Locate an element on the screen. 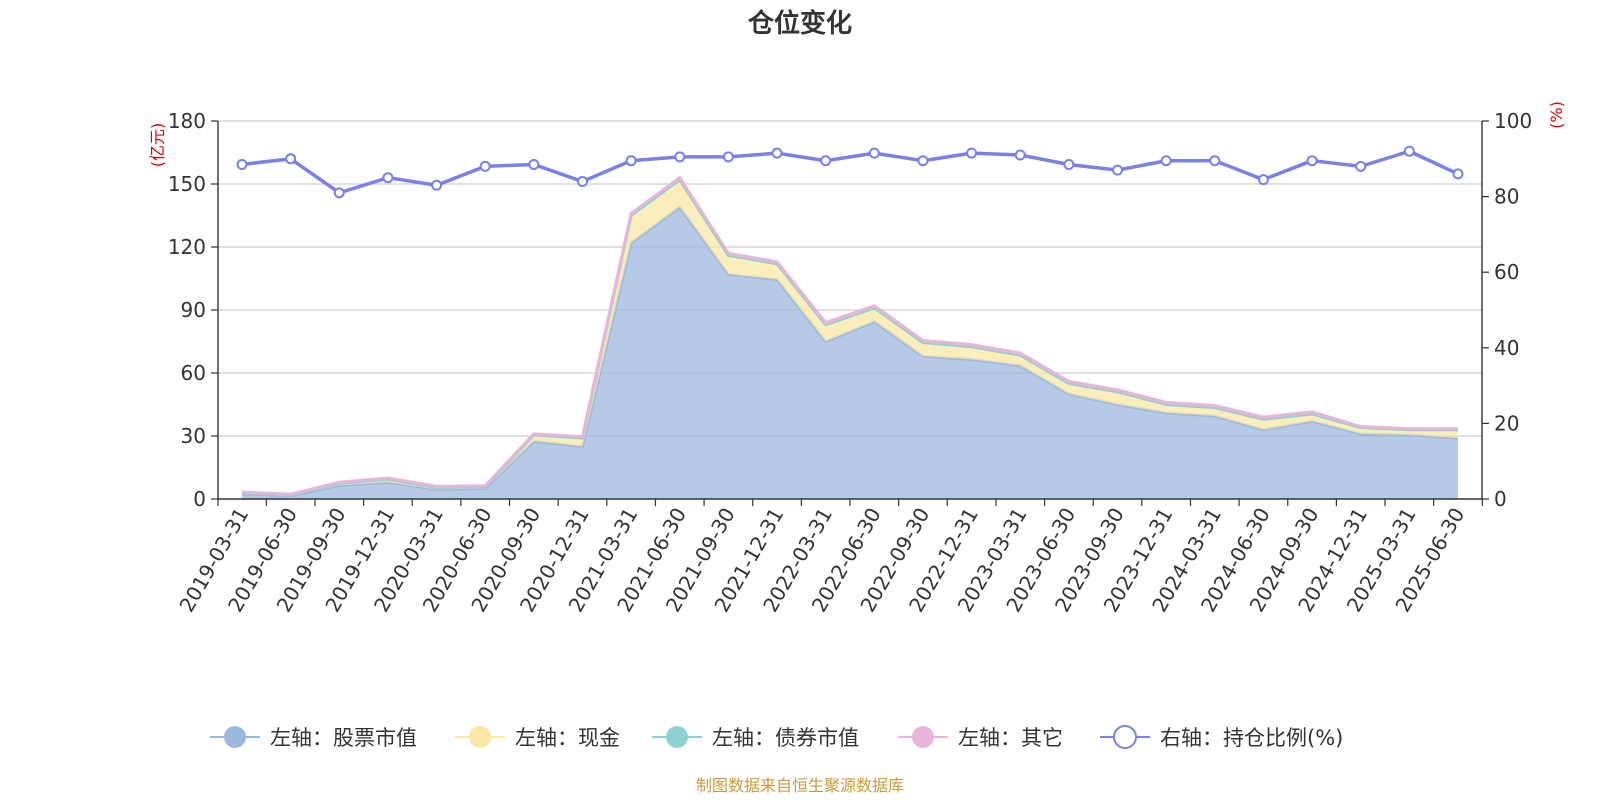  right-axis-tick-label: 80 is located at coordinates (1506, 197).